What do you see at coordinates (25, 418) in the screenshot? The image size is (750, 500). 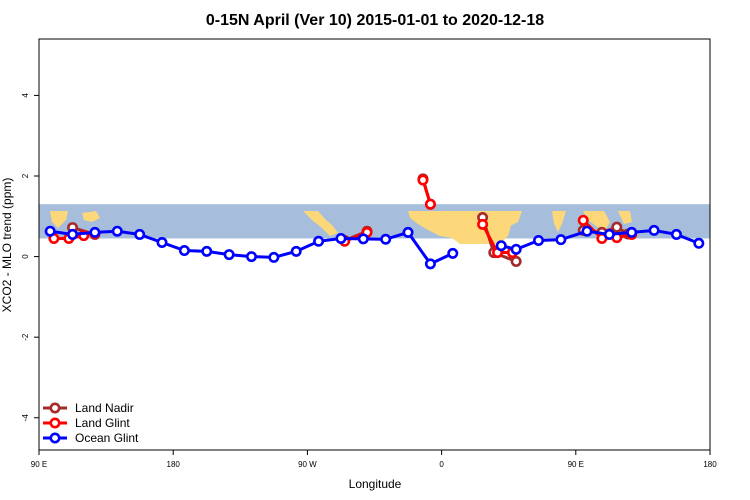 I see `y-tick-label: -4` at bounding box center [25, 418].